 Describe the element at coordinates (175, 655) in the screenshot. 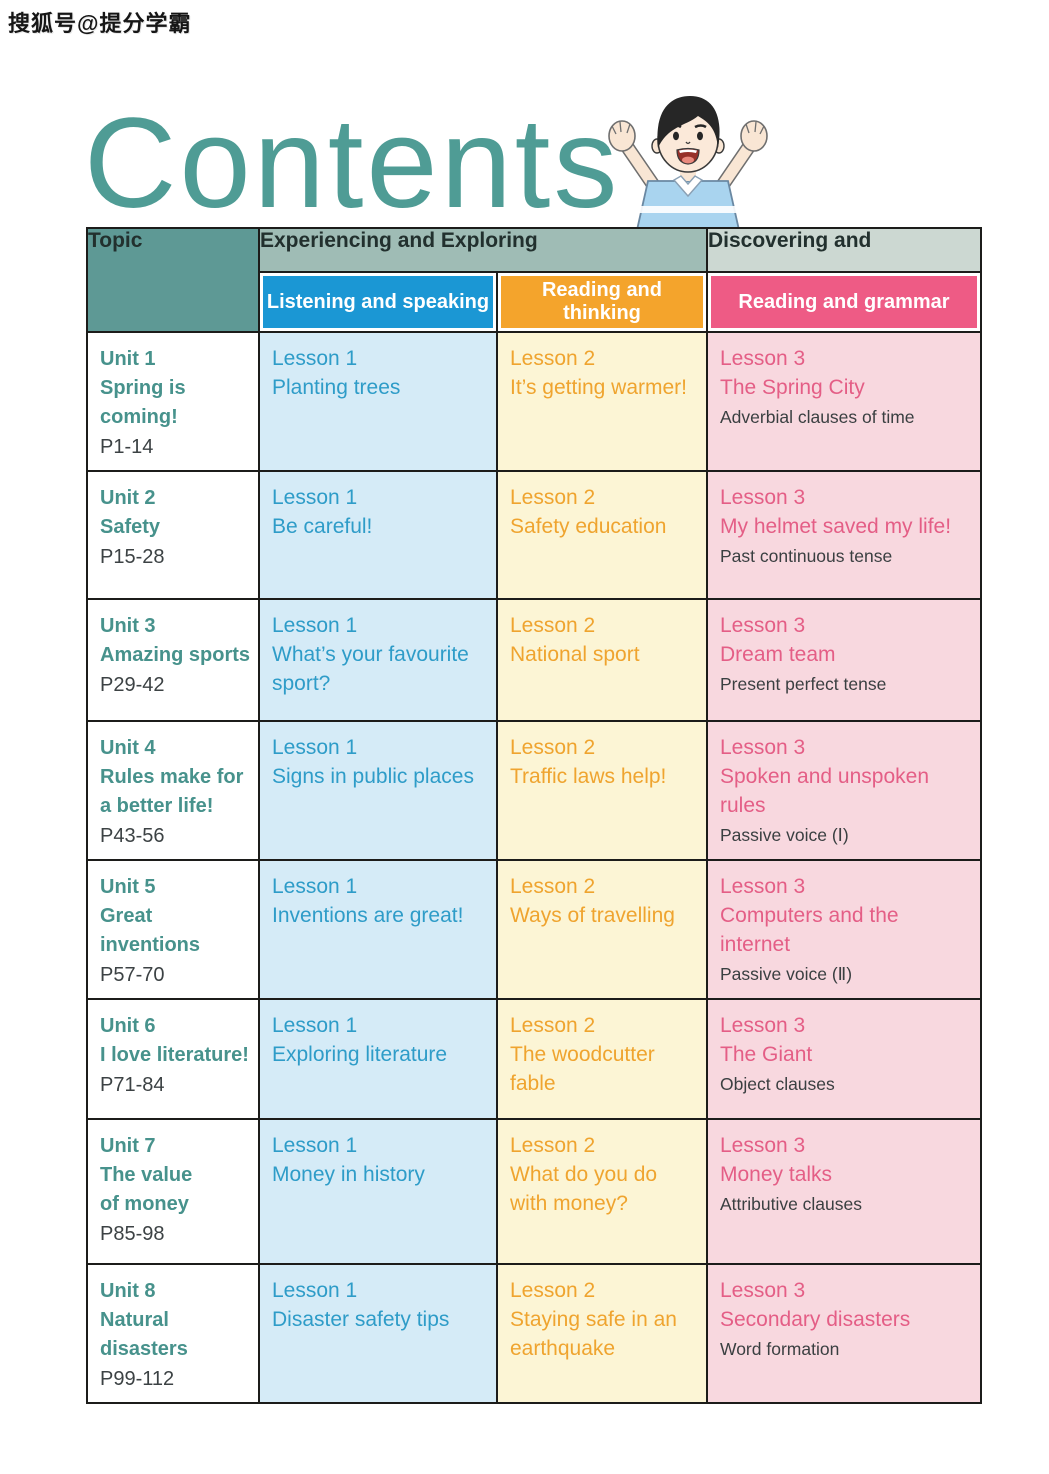

I see `unit-title: Amazing sports` at that location.